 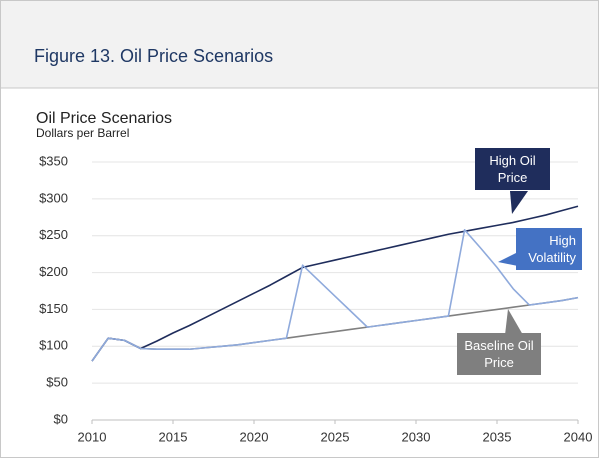 I want to click on y-tick-label: $150, so click(x=53, y=308).